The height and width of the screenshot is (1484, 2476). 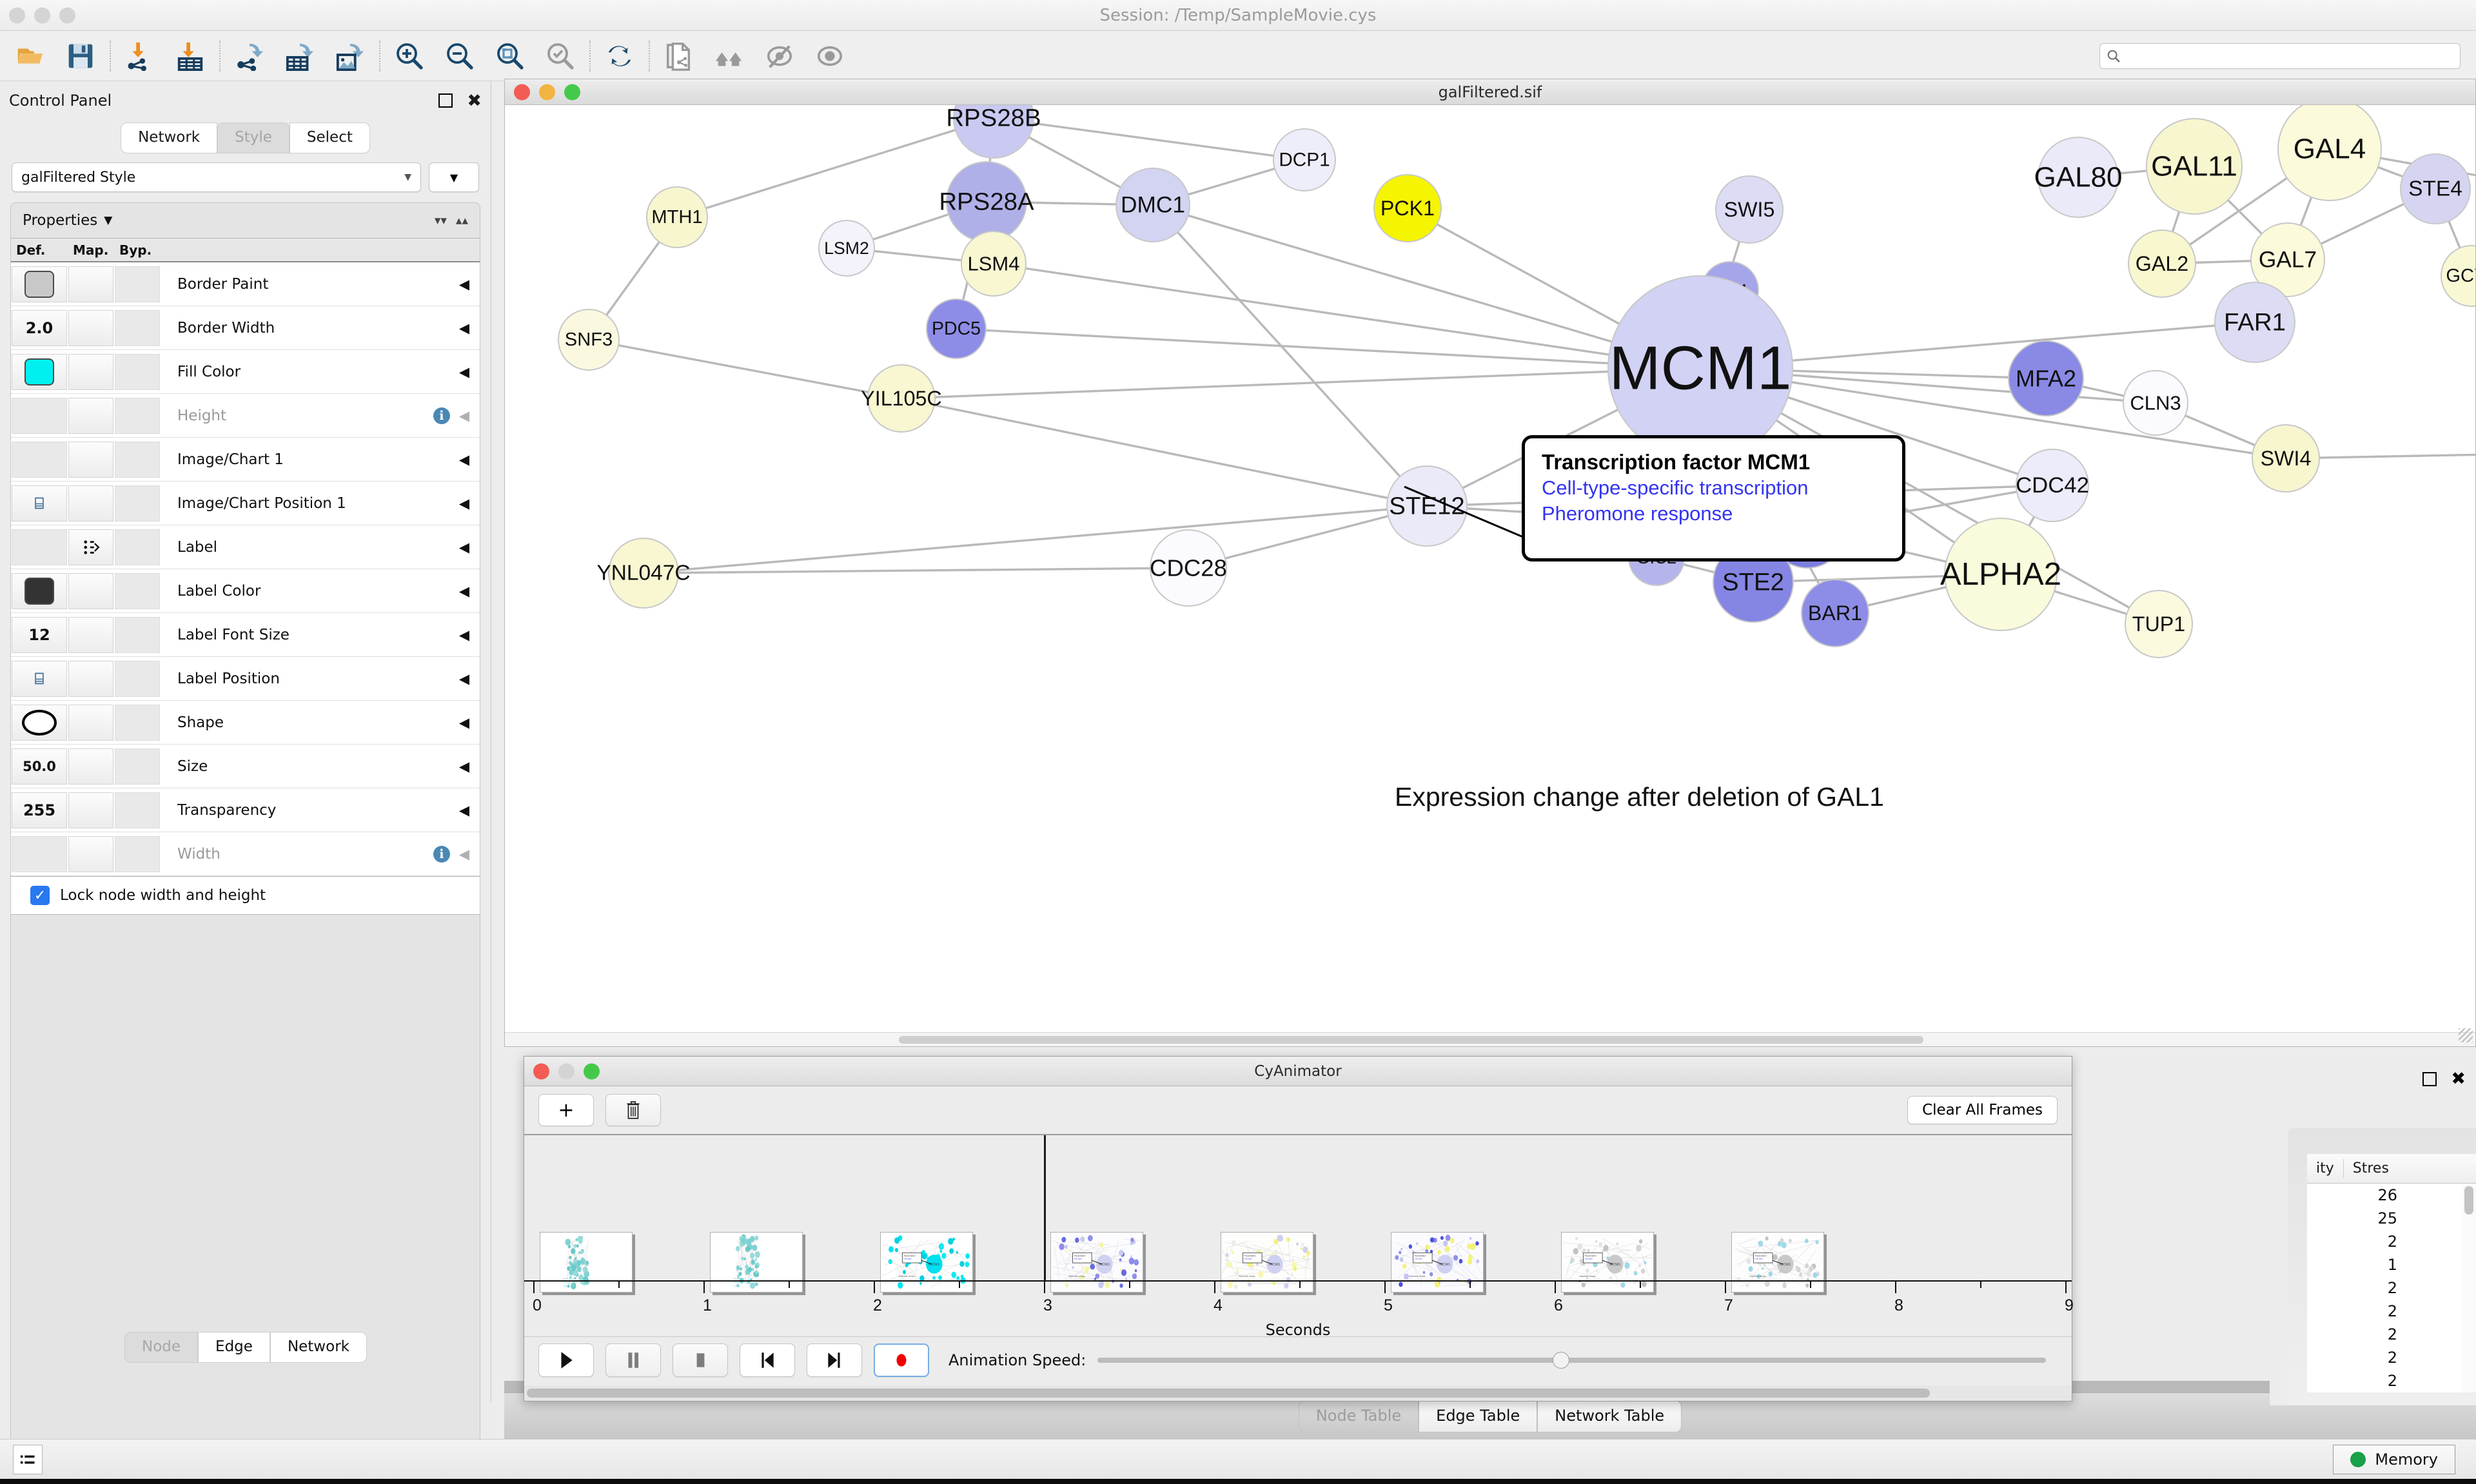 I want to click on network-node: STE2, so click(x=1753, y=582).